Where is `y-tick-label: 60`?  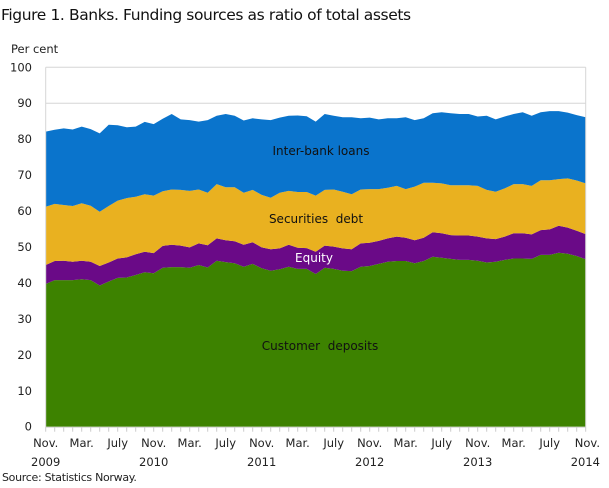 y-tick-label: 60 is located at coordinates (24, 211).